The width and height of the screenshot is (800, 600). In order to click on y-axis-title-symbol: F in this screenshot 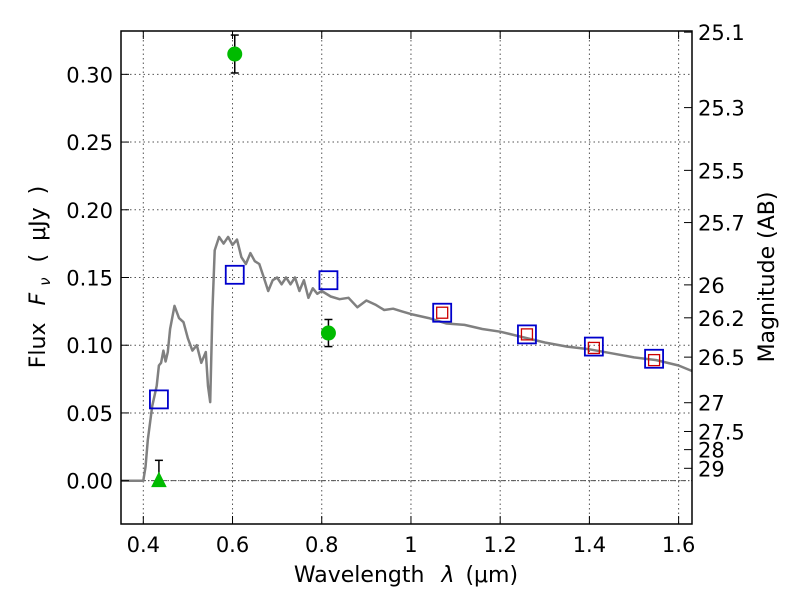, I will do `click(38, 299)`.